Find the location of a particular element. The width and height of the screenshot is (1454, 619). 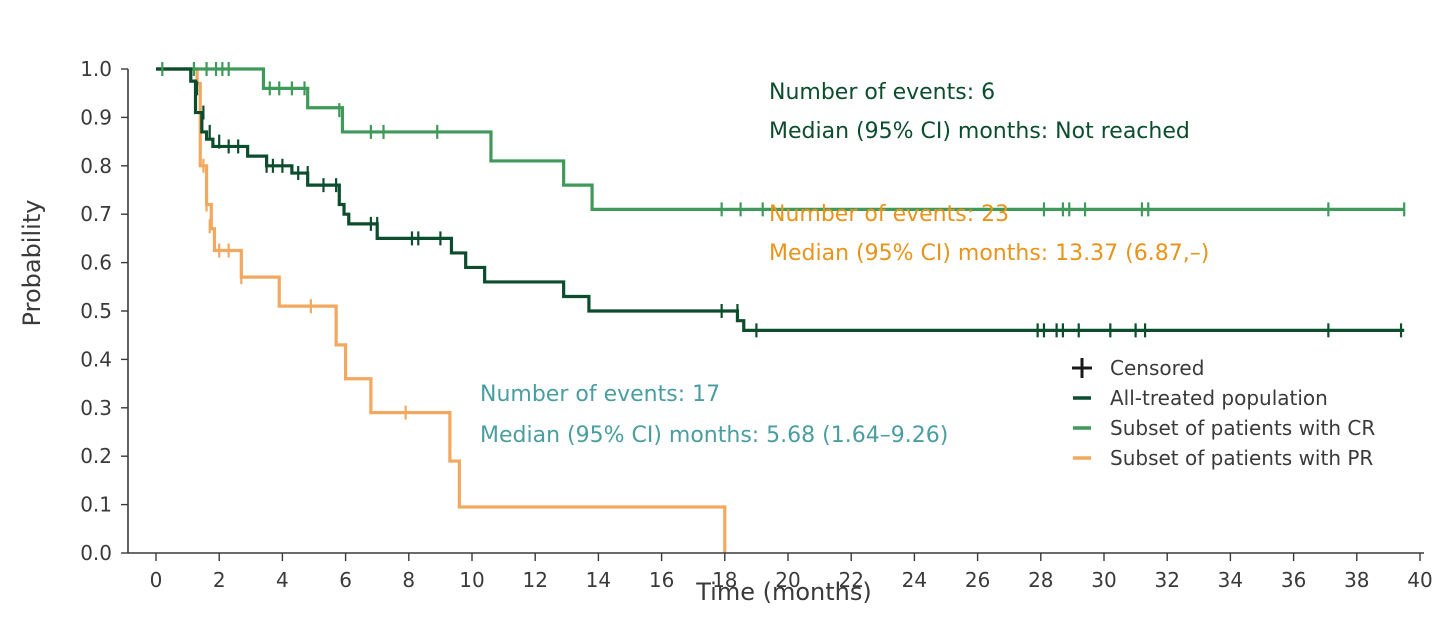

x-tick-label: 40 is located at coordinates (1419, 580).